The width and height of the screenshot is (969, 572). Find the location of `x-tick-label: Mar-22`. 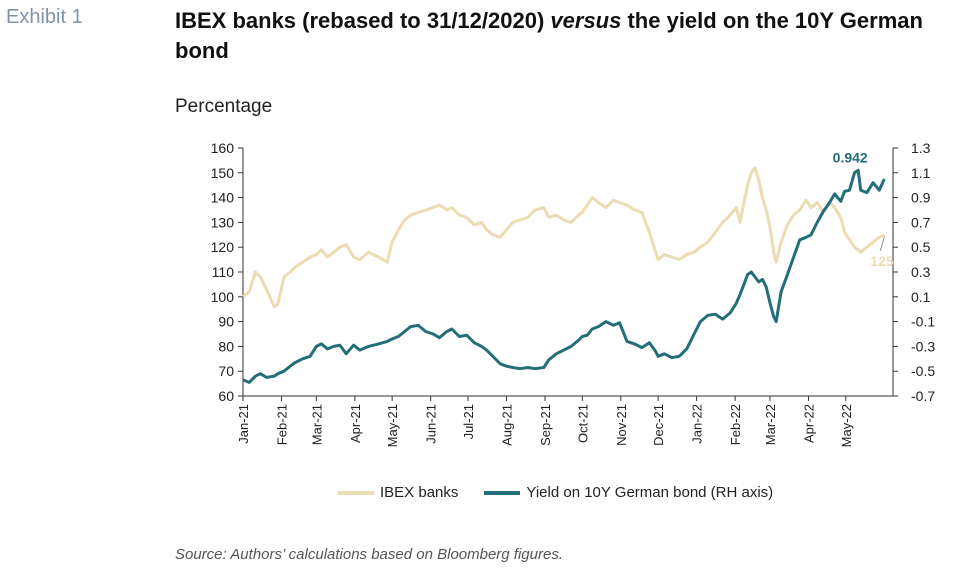

x-tick-label: Mar-22 is located at coordinates (770, 424).